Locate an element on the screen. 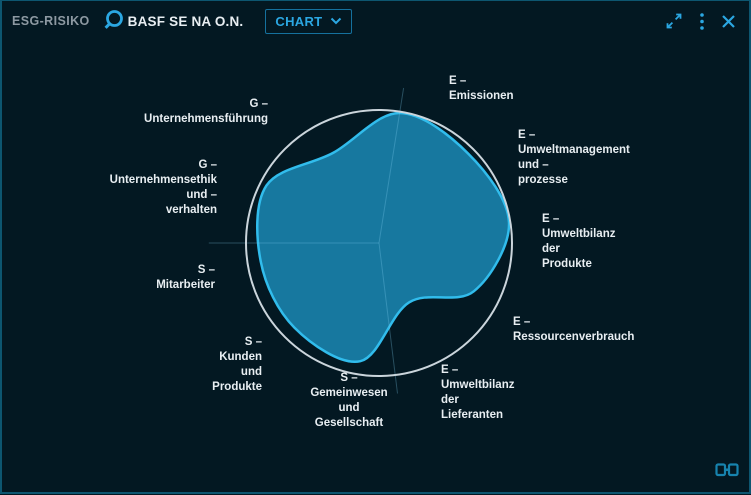  window-controls is located at coordinates (700, 21).